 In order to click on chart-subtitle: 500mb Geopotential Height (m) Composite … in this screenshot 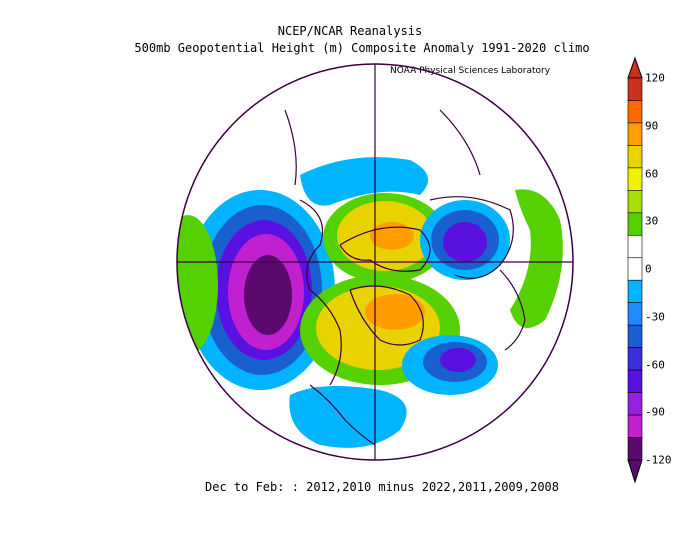, I will do `click(362, 48)`.